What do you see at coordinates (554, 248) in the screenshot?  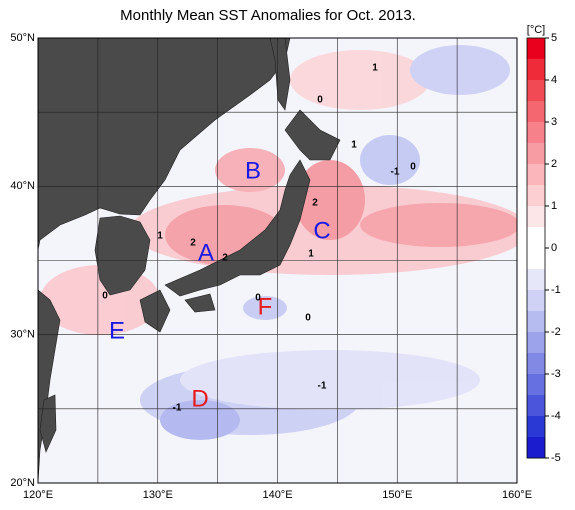 I see `colorbar-tick-label: 0` at bounding box center [554, 248].